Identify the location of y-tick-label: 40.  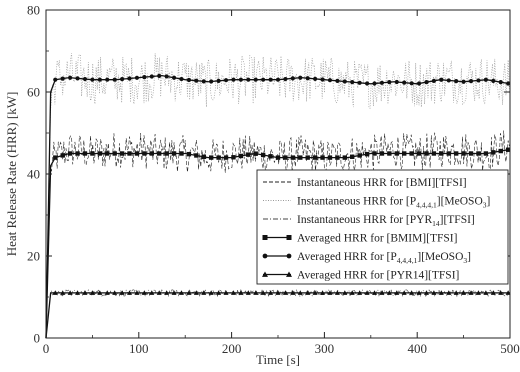
(33, 174).